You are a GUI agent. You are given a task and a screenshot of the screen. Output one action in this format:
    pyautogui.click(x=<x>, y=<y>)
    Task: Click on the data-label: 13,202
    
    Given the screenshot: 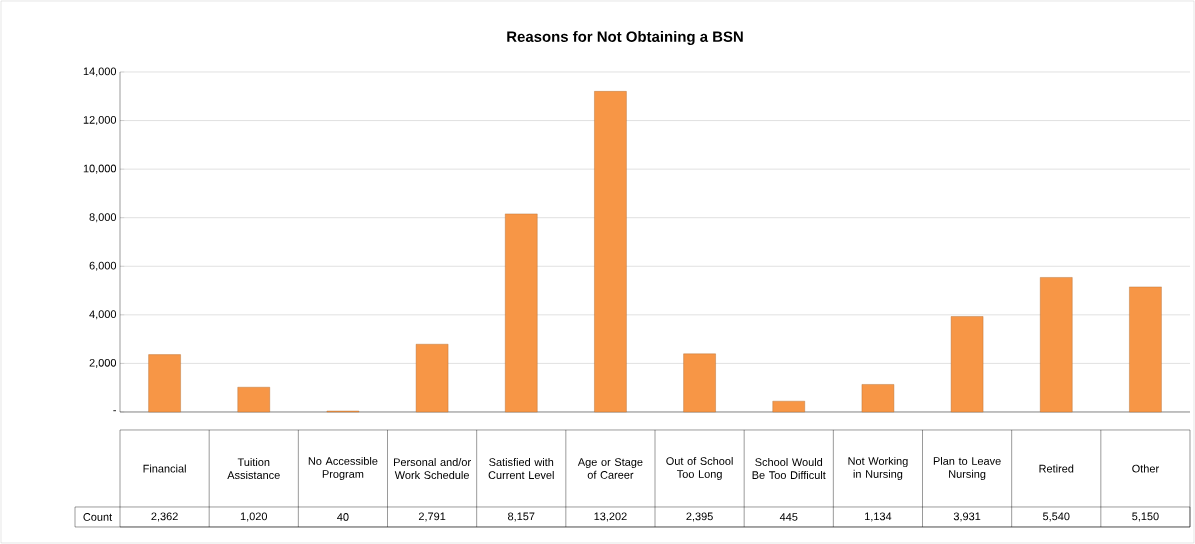 What is the action you would take?
    pyautogui.click(x=610, y=517)
    